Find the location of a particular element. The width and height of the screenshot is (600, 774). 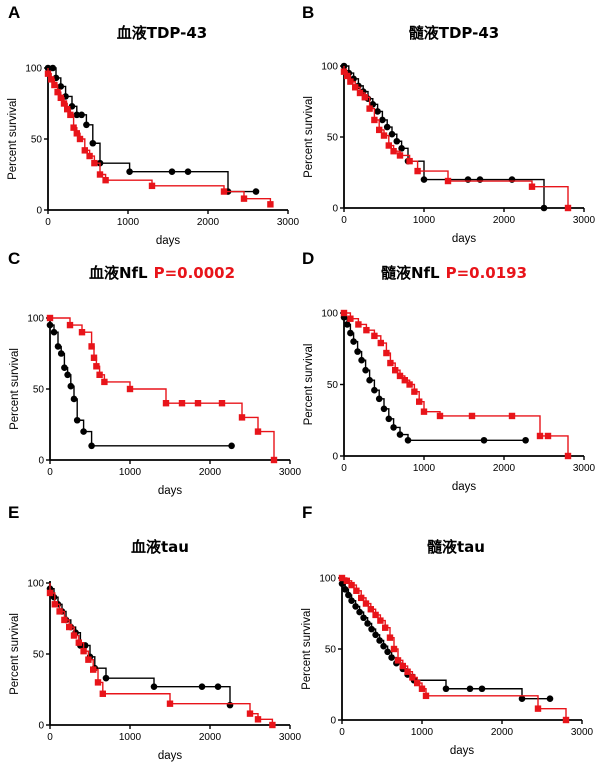

panel-letter: D is located at coordinates (308, 258).